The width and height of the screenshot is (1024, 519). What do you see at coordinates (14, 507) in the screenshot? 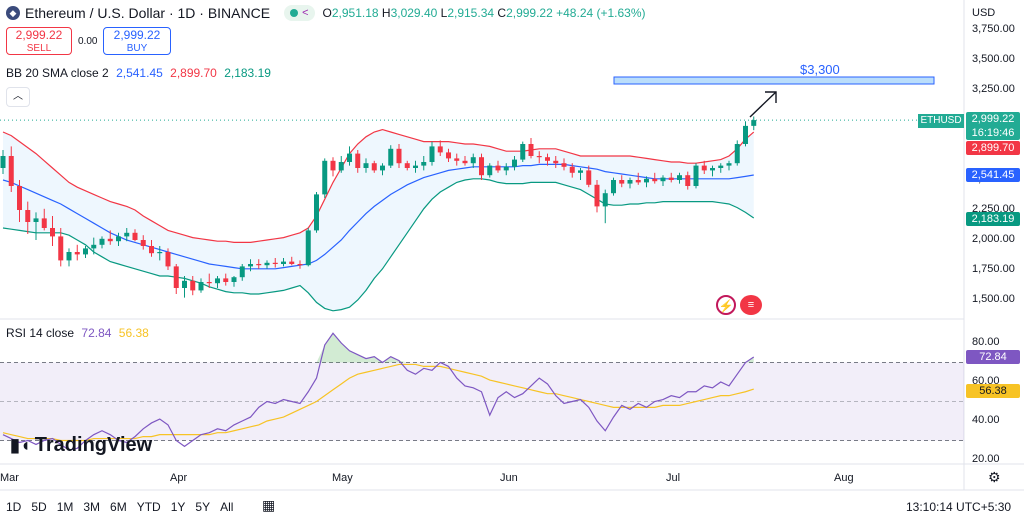
I see `timeframe-button: 1D` at bounding box center [14, 507].